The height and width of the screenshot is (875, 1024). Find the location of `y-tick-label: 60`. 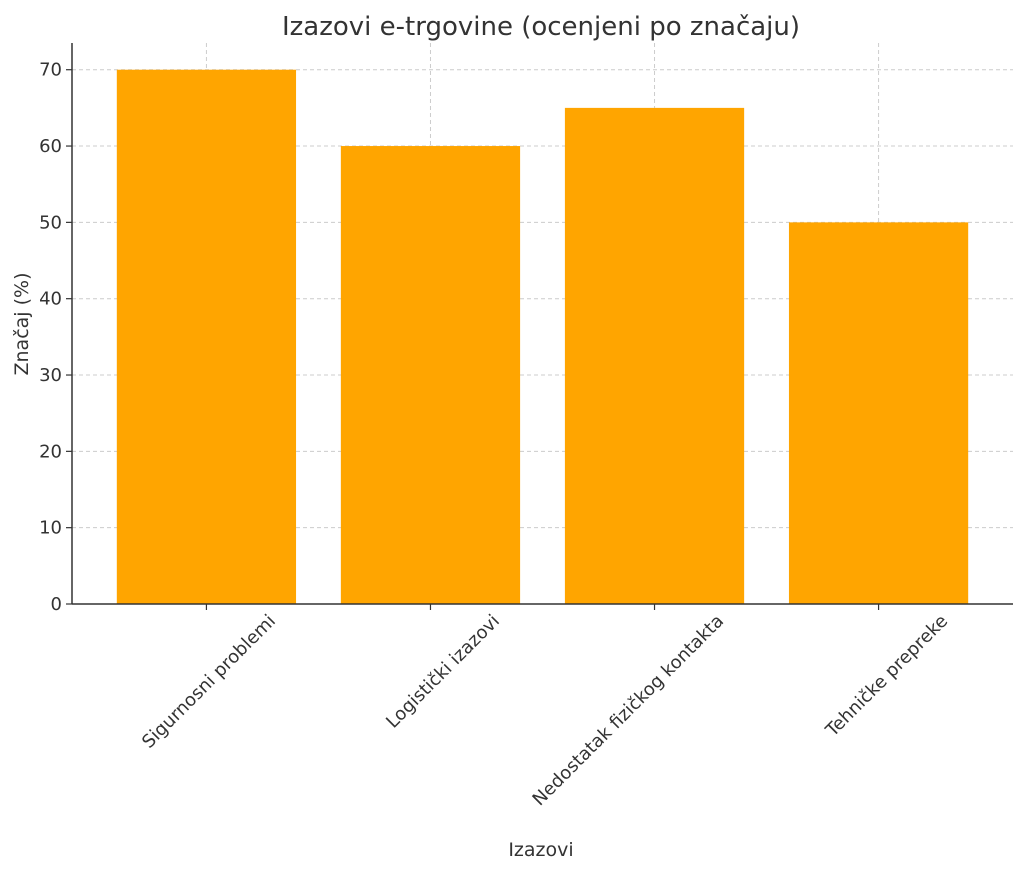

y-tick-label: 60 is located at coordinates (50, 146).